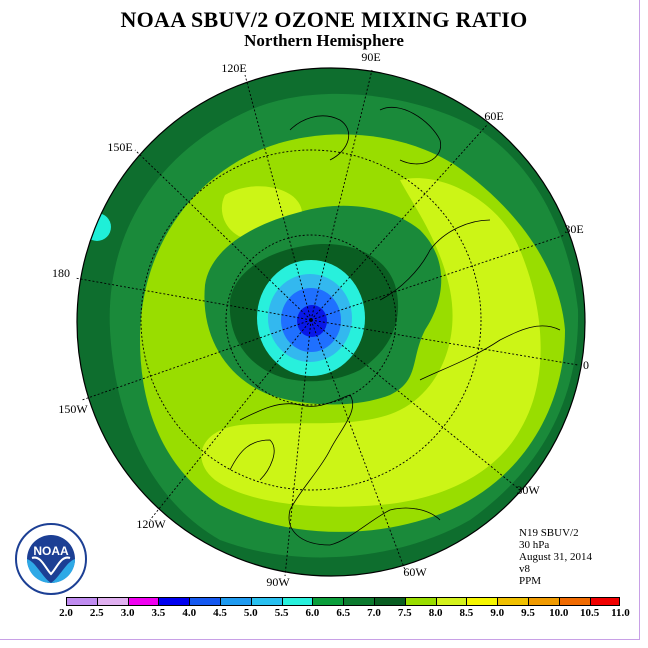 Image resolution: width=648 pixels, height=648 pixels. I want to click on colorbar-tick-label: 2.0, so click(66, 613).